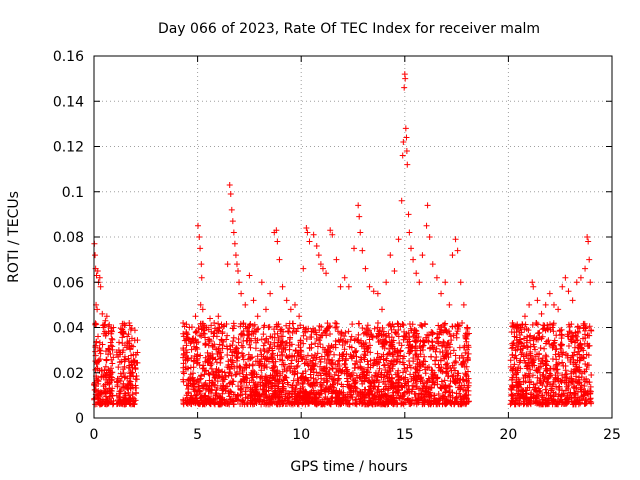  What do you see at coordinates (68, 57) in the screenshot?
I see `y-tick-label: 0.16` at bounding box center [68, 57].